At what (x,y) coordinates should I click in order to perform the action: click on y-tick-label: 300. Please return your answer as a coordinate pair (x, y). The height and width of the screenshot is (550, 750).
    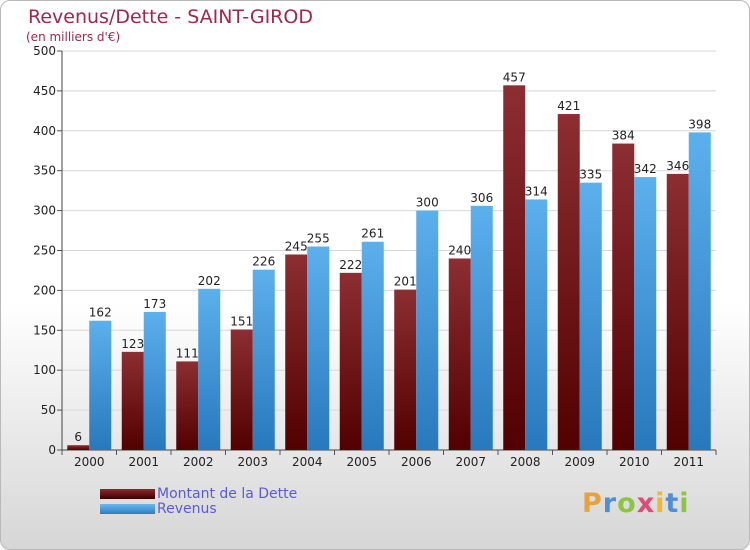
    Looking at the image, I should click on (44, 211).